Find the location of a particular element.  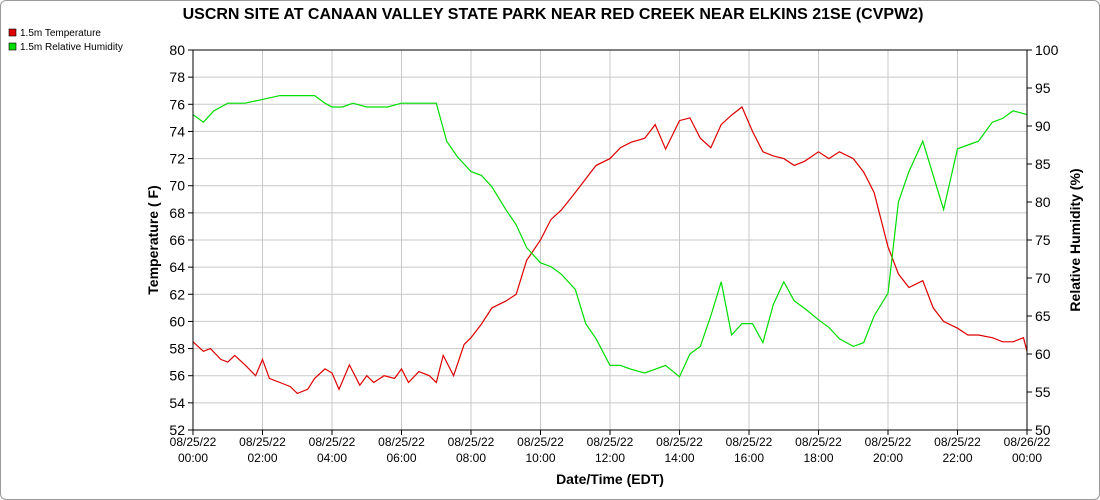

y-left-tick-label: 68 is located at coordinates (177, 213).